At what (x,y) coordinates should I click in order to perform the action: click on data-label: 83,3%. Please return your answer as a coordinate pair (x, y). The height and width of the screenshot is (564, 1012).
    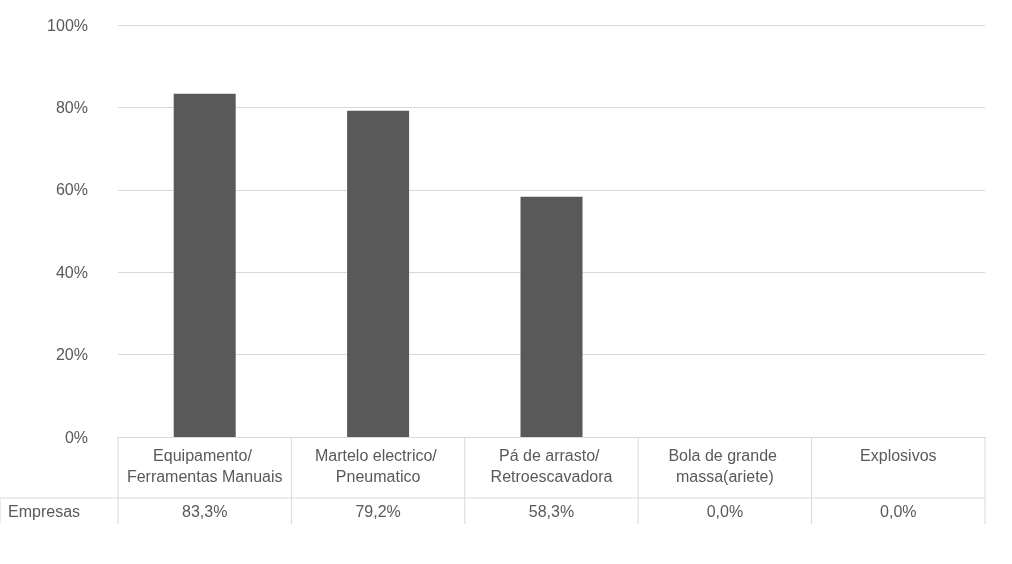
    Looking at the image, I should click on (205, 511).